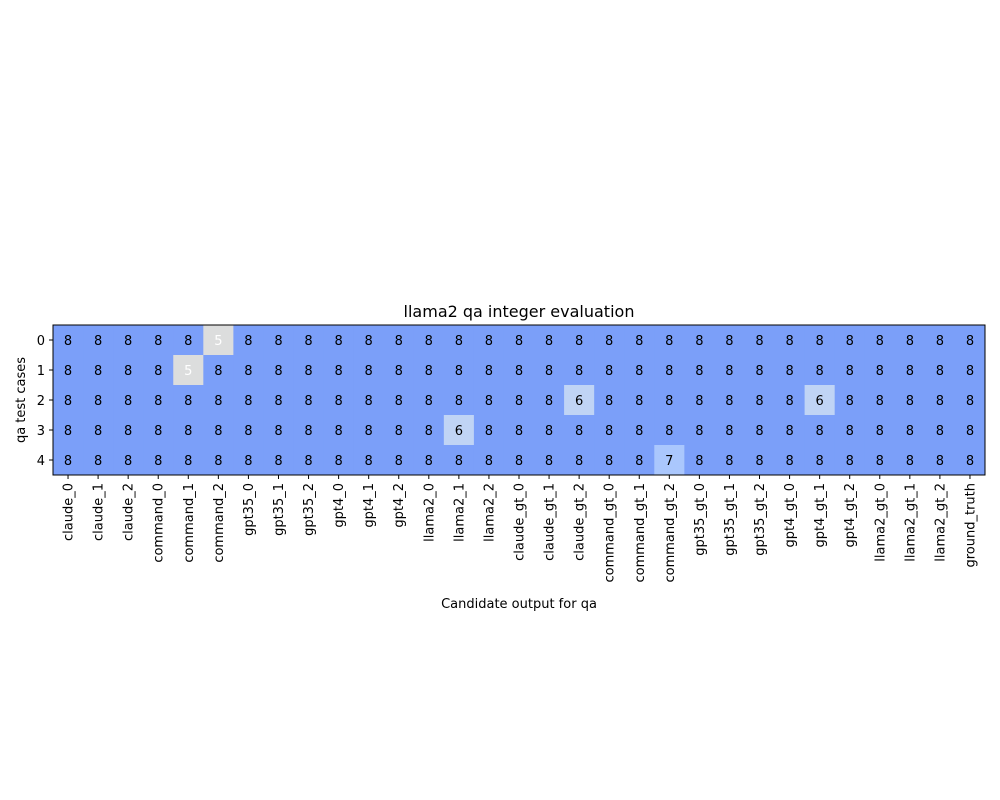 The width and height of the screenshot is (1000, 800). What do you see at coordinates (339, 505) in the screenshot?
I see `x-tick-label: gpt4_0` at bounding box center [339, 505].